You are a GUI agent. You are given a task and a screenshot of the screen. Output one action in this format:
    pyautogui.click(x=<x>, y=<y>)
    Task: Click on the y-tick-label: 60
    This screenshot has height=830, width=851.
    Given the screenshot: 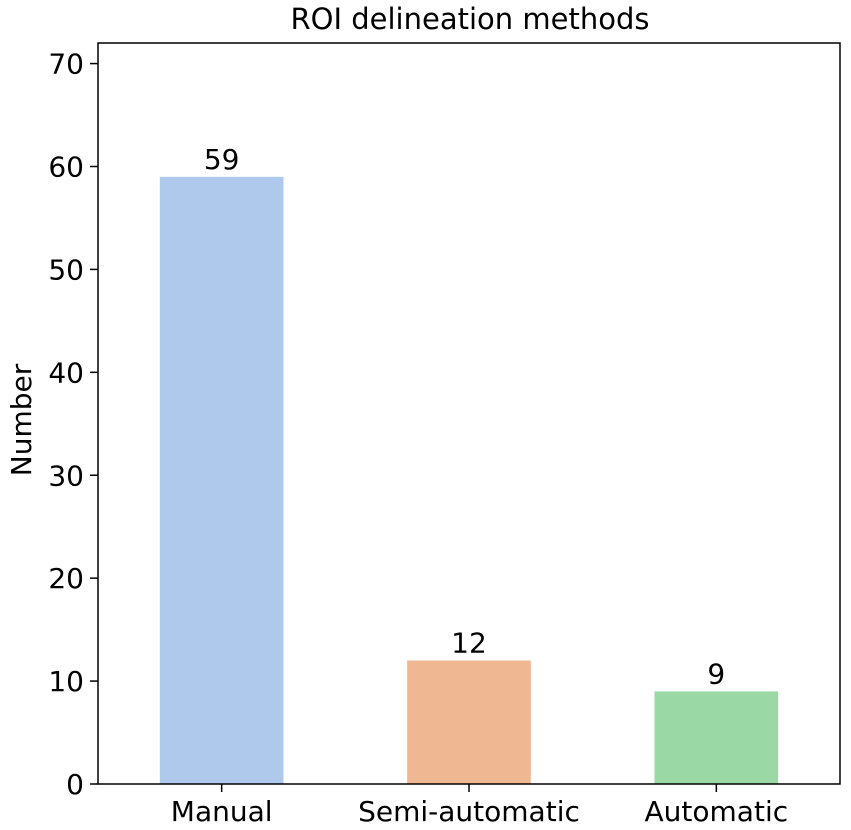 What is the action you would take?
    pyautogui.click(x=66, y=167)
    